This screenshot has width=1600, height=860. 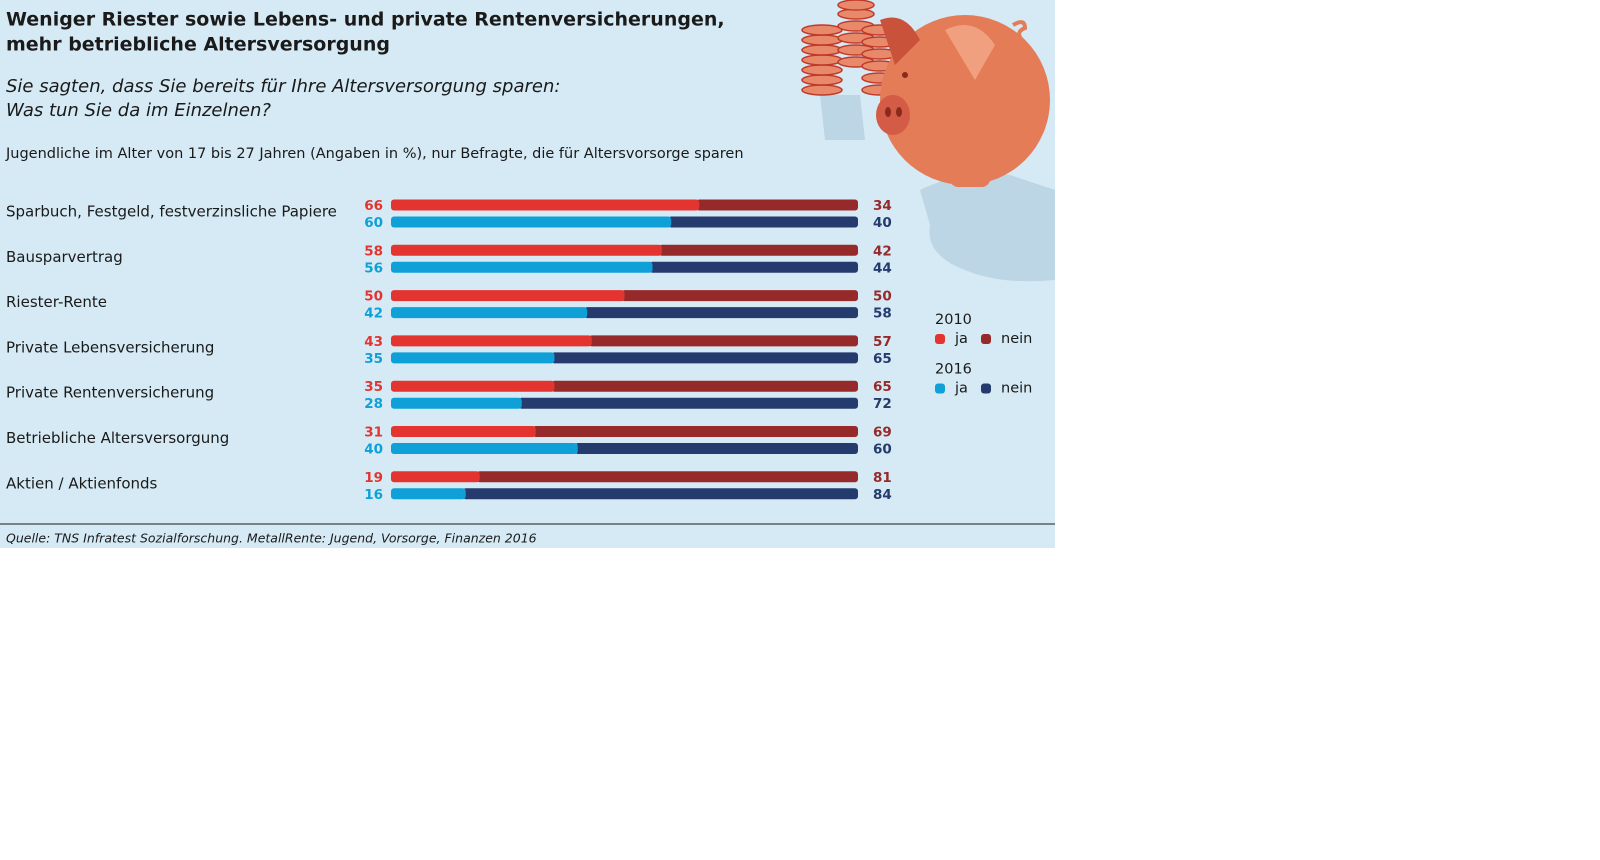 What do you see at coordinates (373, 268) in the screenshot?
I see `value-label: 56` at bounding box center [373, 268].